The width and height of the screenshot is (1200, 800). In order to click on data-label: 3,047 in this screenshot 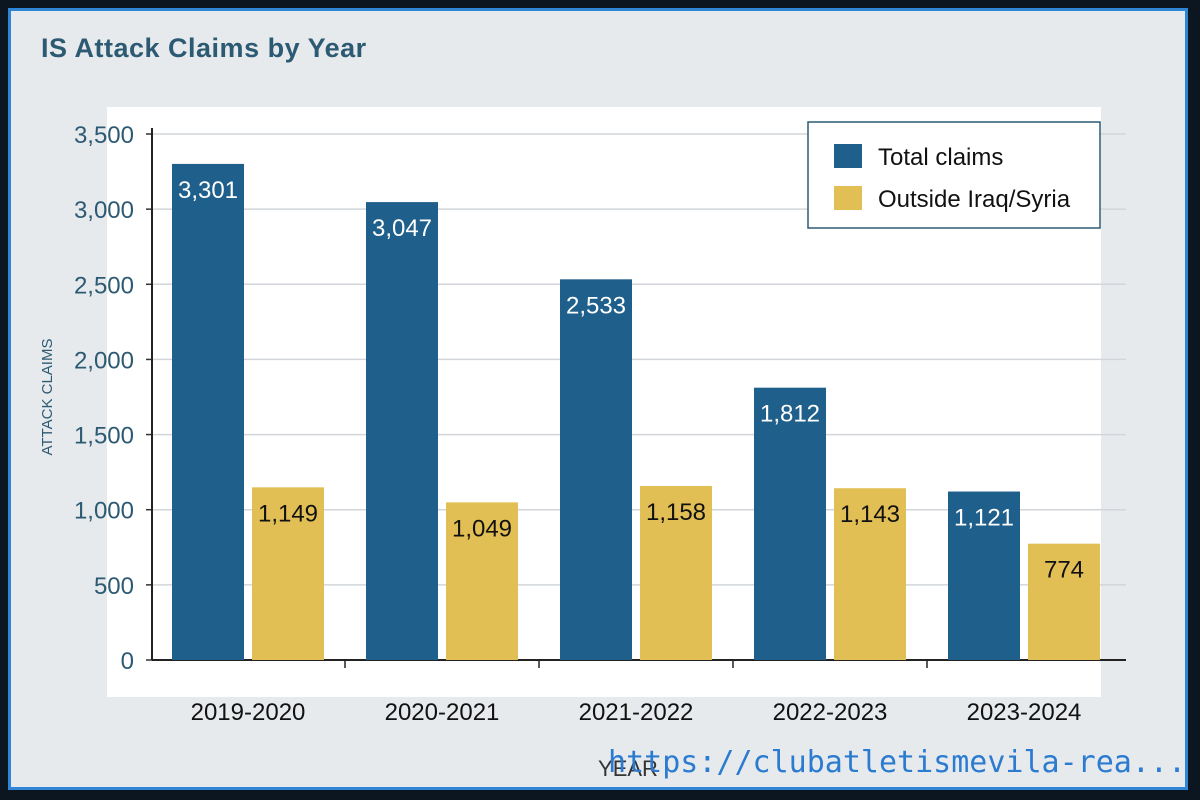, I will do `click(402, 228)`.